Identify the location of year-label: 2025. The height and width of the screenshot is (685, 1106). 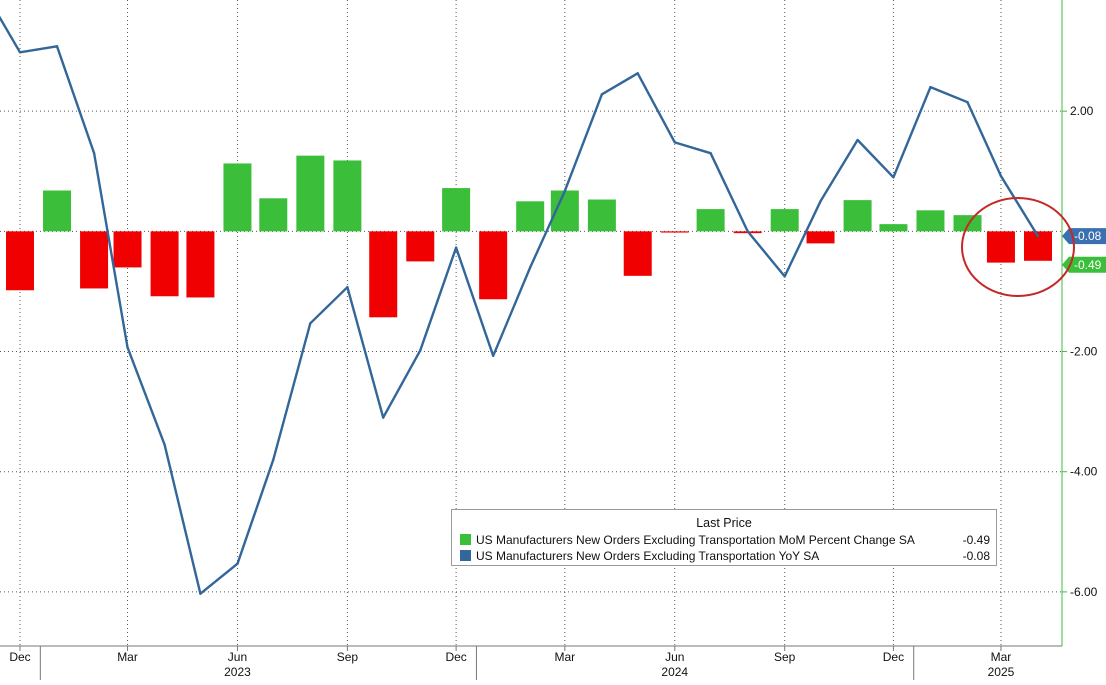
(1001, 672).